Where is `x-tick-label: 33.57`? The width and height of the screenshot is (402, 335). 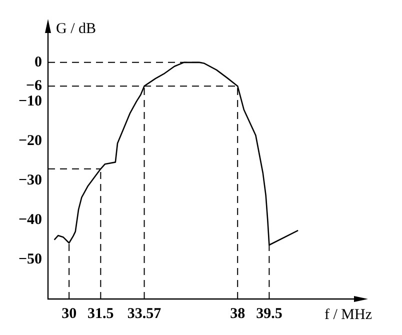 x-tick-label: 33.57 is located at coordinates (144, 314).